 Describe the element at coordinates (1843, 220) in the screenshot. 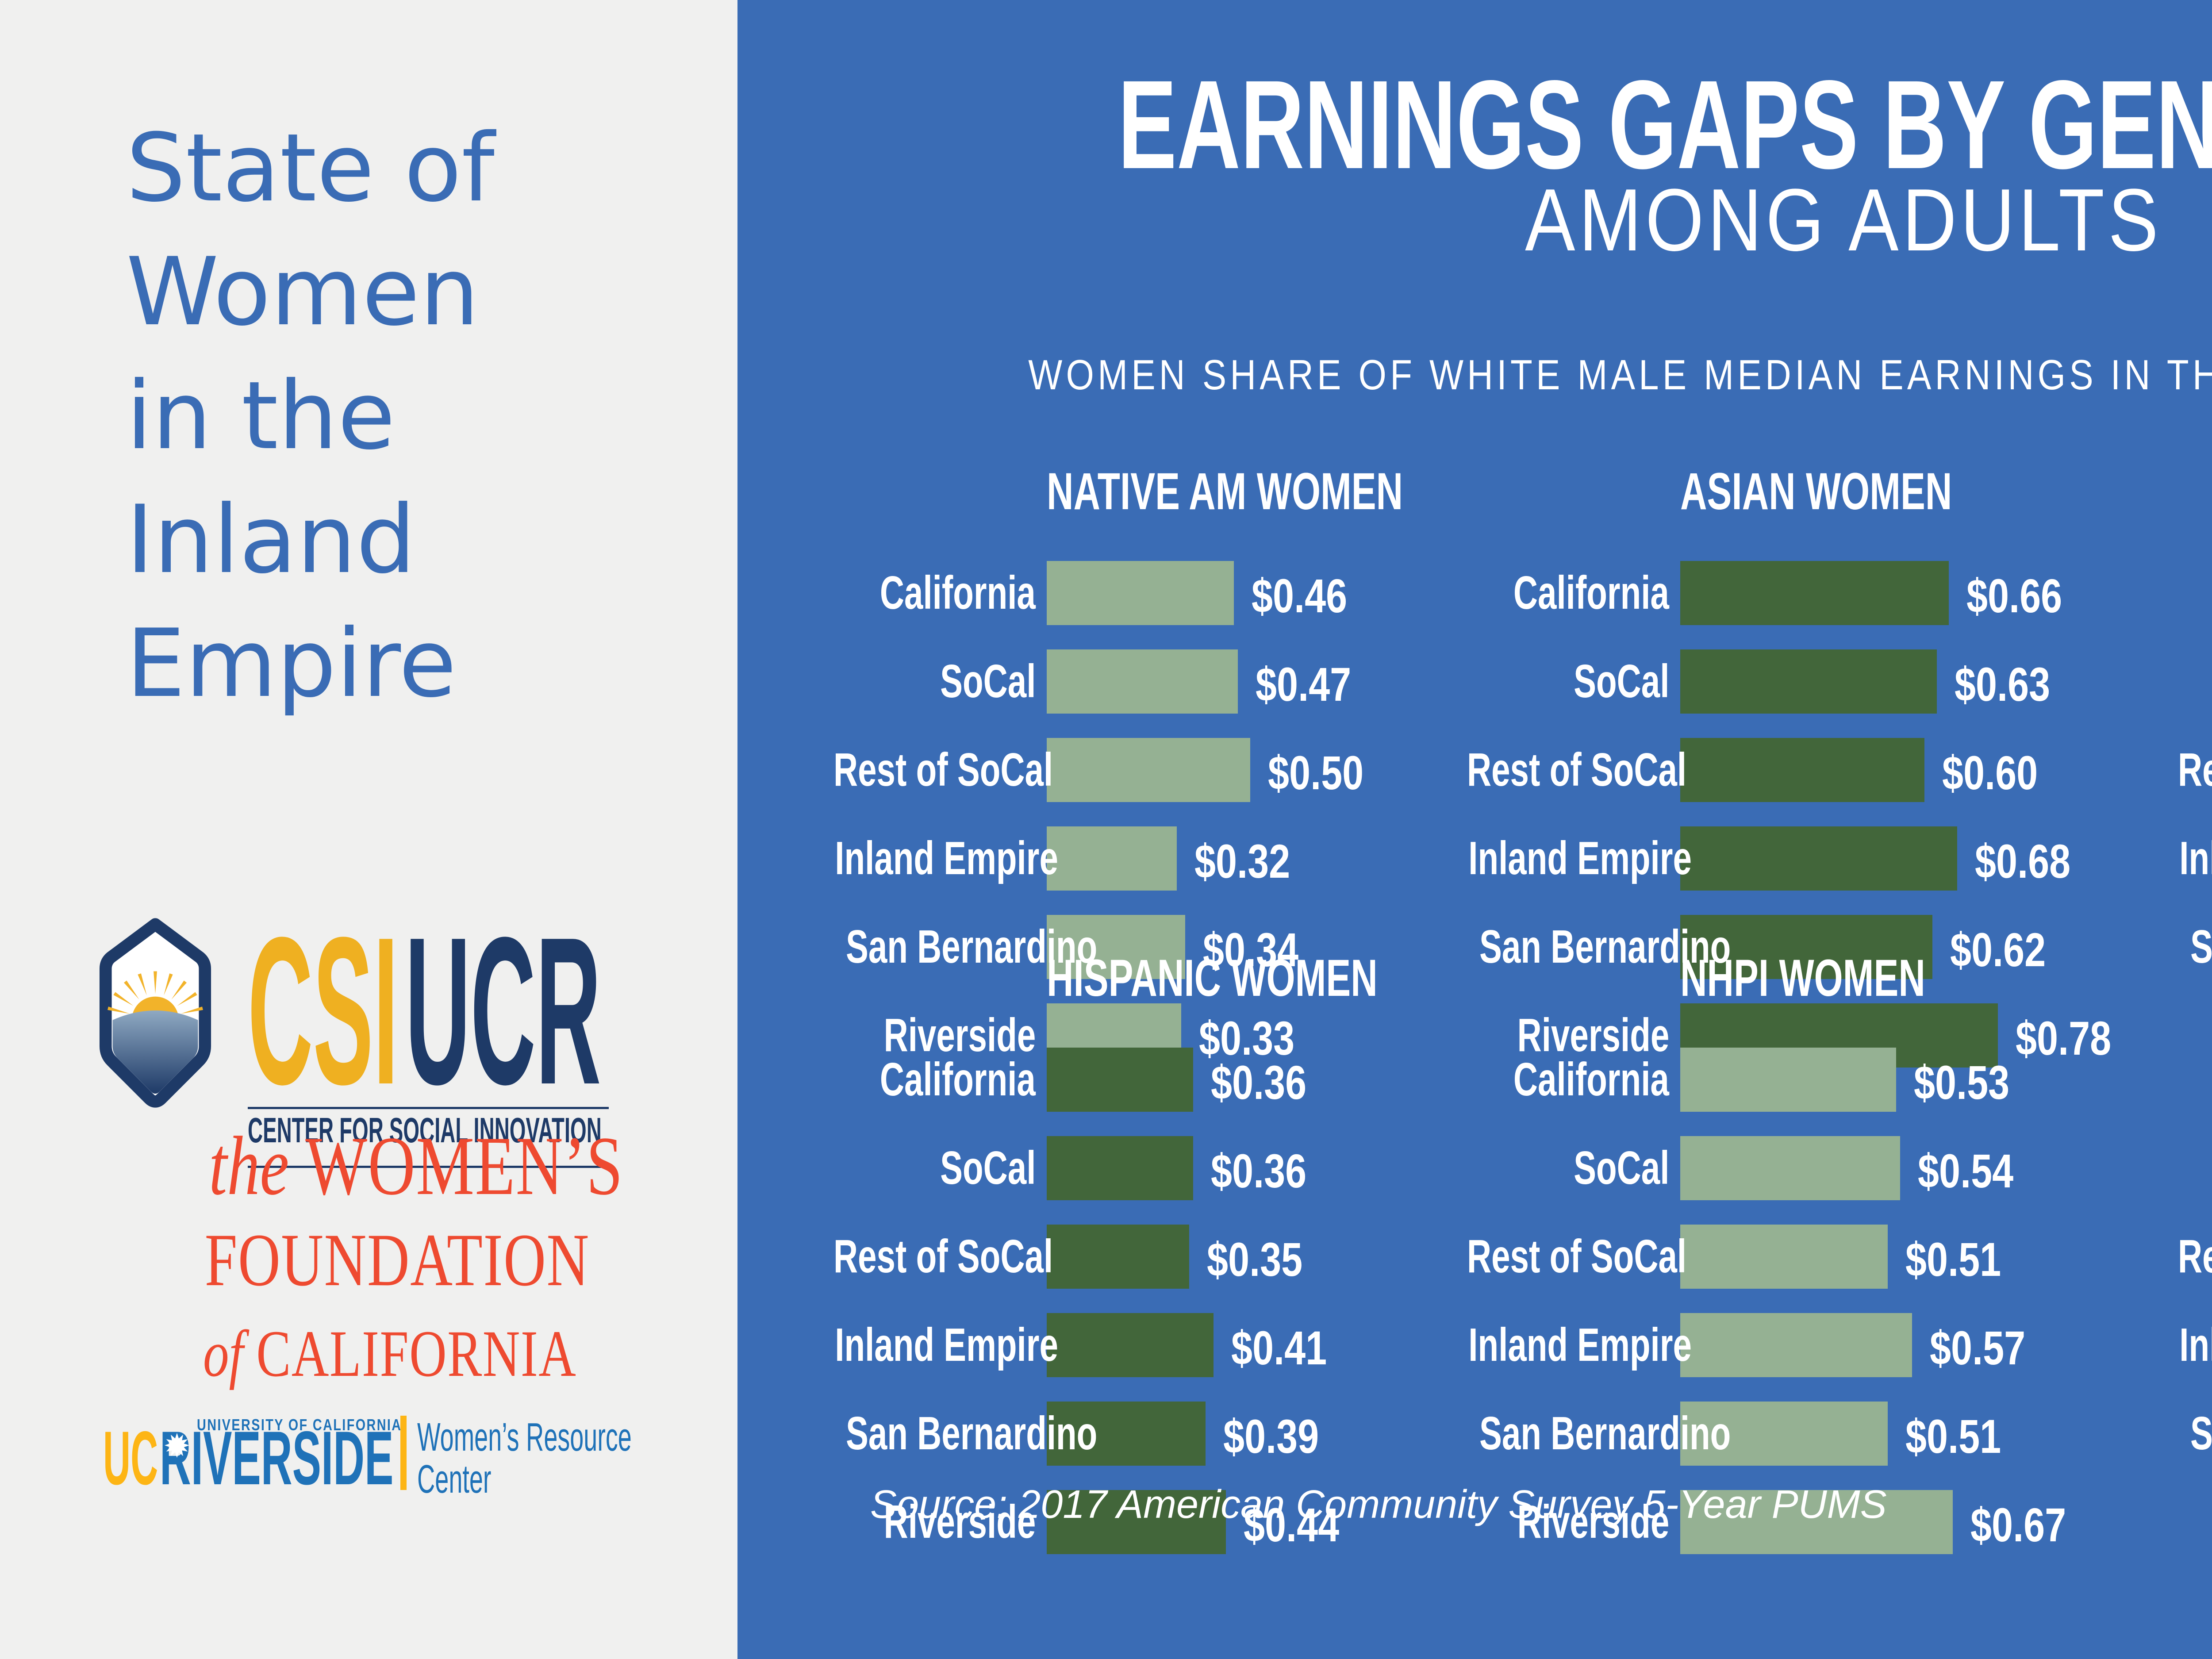

I see `main-subtitle: AMONG ADULTS` at that location.